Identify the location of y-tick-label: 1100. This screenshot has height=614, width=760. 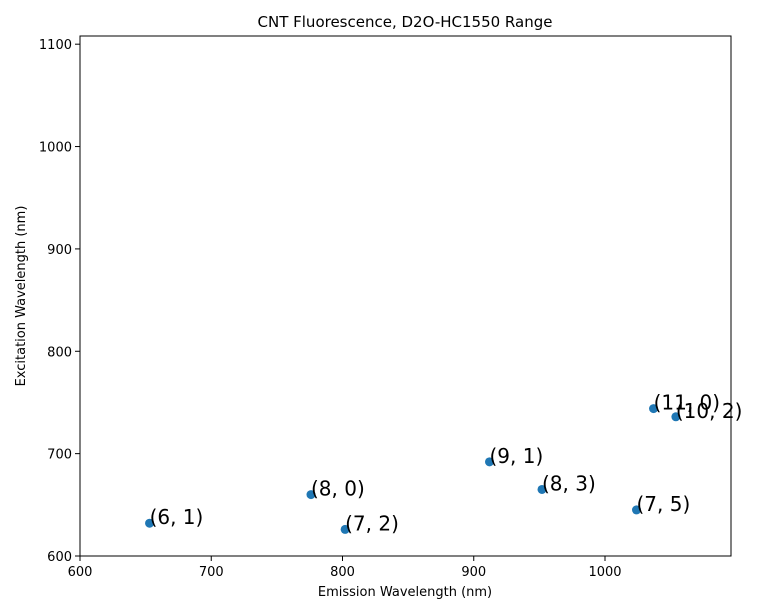
(55, 45).